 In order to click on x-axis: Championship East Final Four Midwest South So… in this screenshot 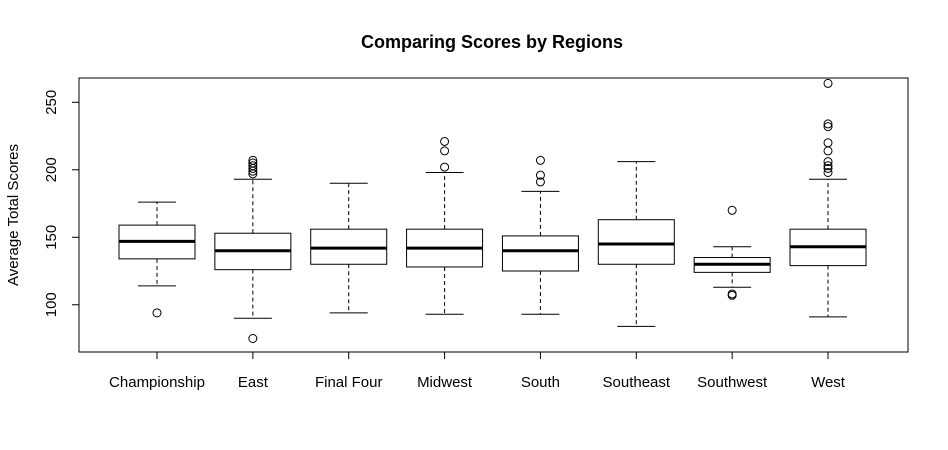, I will do `click(477, 371)`.